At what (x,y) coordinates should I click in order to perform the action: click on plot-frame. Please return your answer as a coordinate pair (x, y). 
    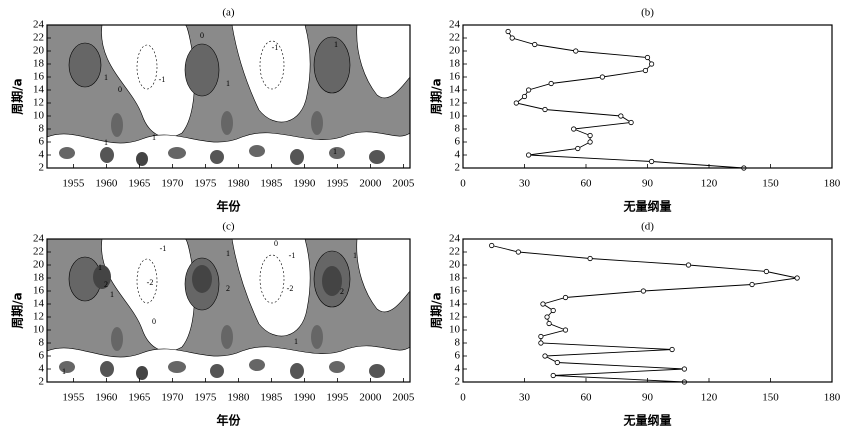
    Looking at the image, I should click on (228, 96).